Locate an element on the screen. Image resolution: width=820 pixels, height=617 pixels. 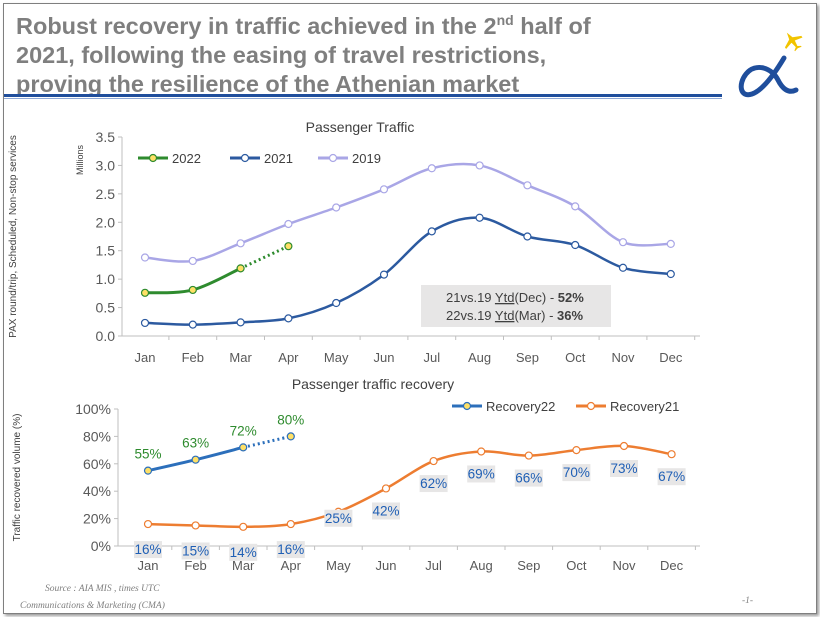
x-tick-label: Nov is located at coordinates (623, 357).